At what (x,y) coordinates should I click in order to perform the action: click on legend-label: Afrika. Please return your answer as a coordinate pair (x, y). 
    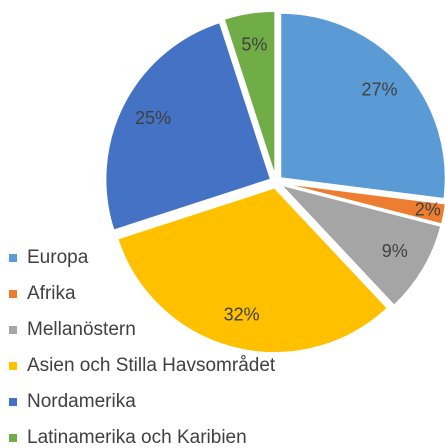
    Looking at the image, I should click on (51, 293).